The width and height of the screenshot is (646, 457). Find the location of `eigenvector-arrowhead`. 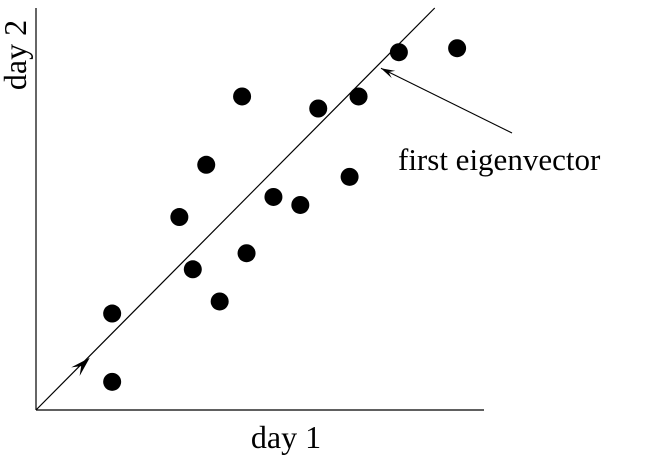

eigenvector-arrowhead is located at coordinates (80, 366).